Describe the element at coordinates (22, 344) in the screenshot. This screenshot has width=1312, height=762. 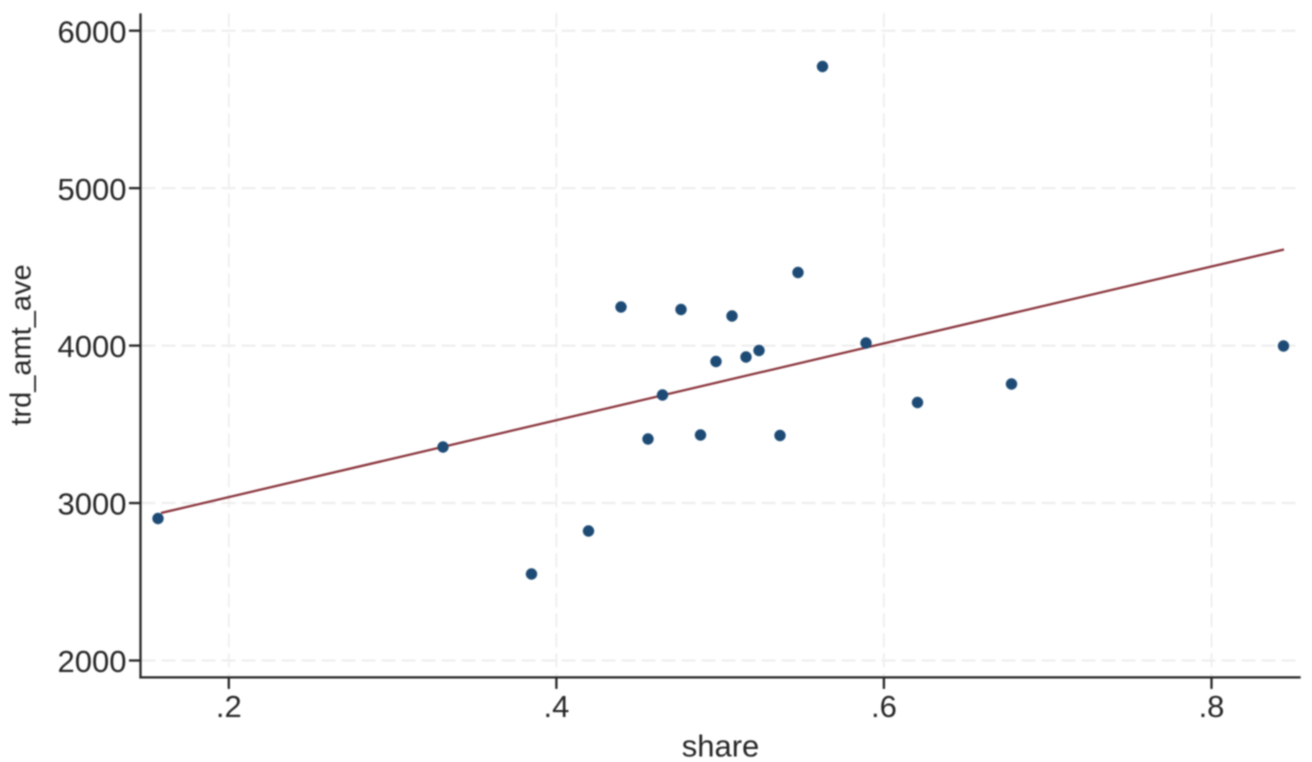
I see `svg-text: trd_amt_ave` at that location.